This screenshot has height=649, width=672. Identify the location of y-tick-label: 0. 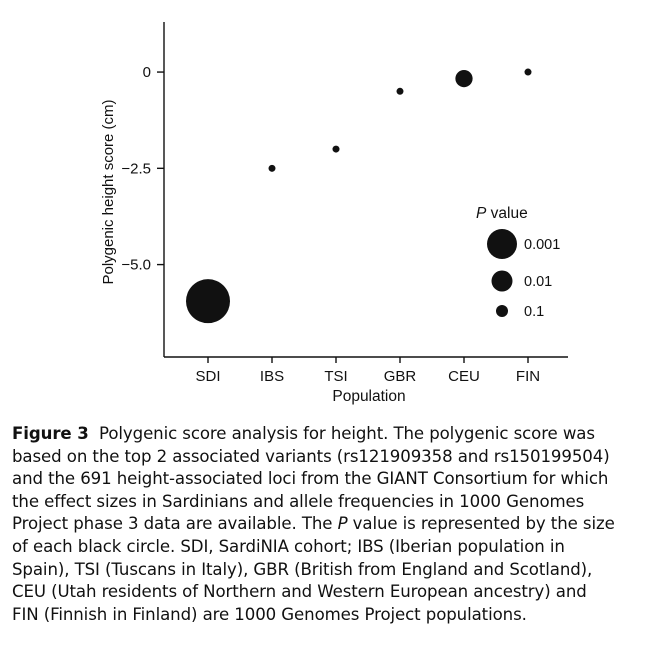
(147, 72).